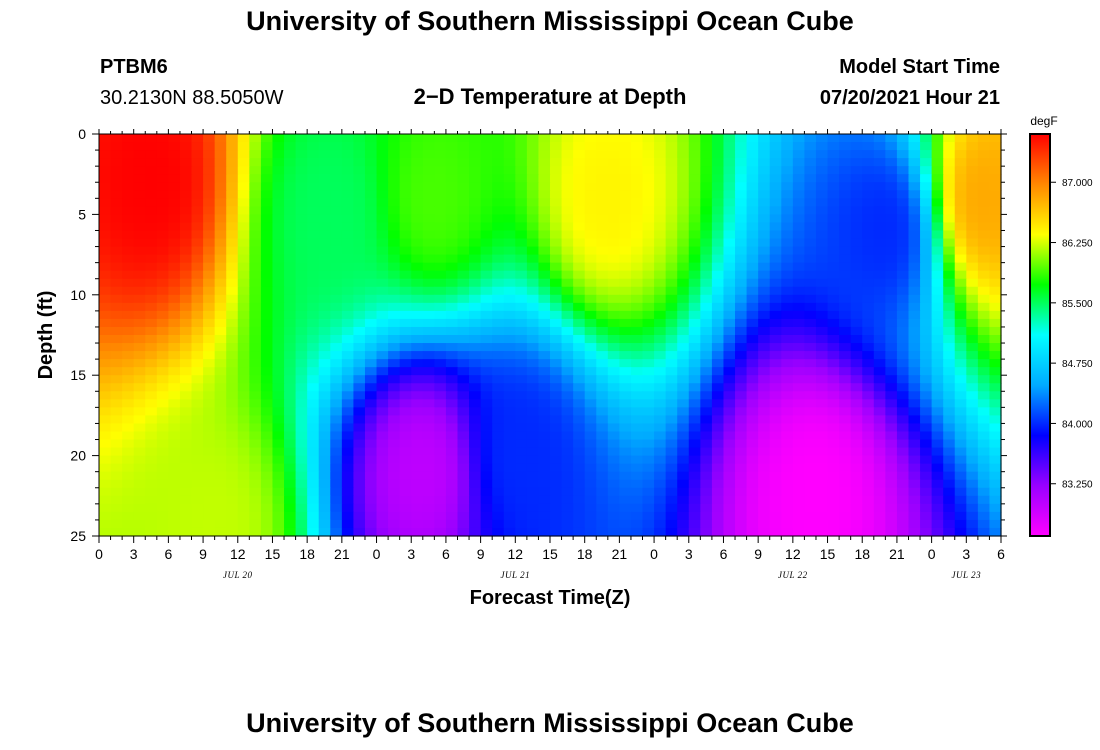  What do you see at coordinates (654, 554) in the screenshot?
I see `x-tick-label: 0` at bounding box center [654, 554].